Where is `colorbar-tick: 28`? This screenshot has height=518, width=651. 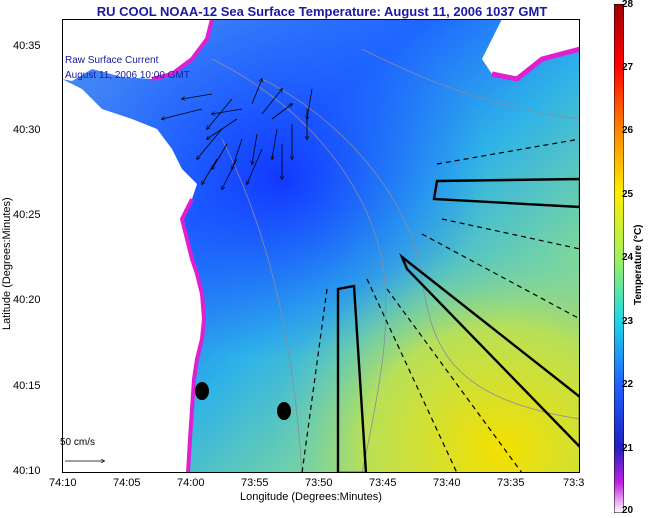
colorbar-tick: 28 is located at coordinates (628, 5).